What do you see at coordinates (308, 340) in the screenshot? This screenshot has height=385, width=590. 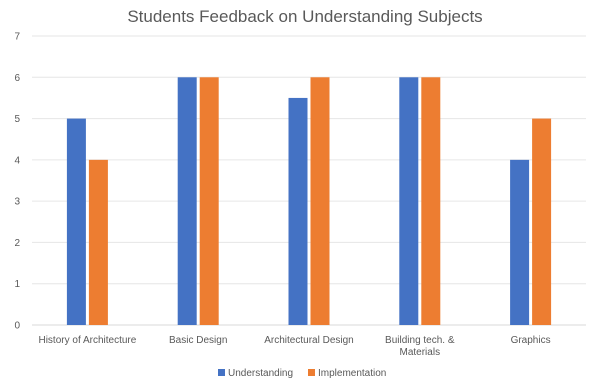 I see `x-tick-label: Architectural Design` at bounding box center [308, 340].